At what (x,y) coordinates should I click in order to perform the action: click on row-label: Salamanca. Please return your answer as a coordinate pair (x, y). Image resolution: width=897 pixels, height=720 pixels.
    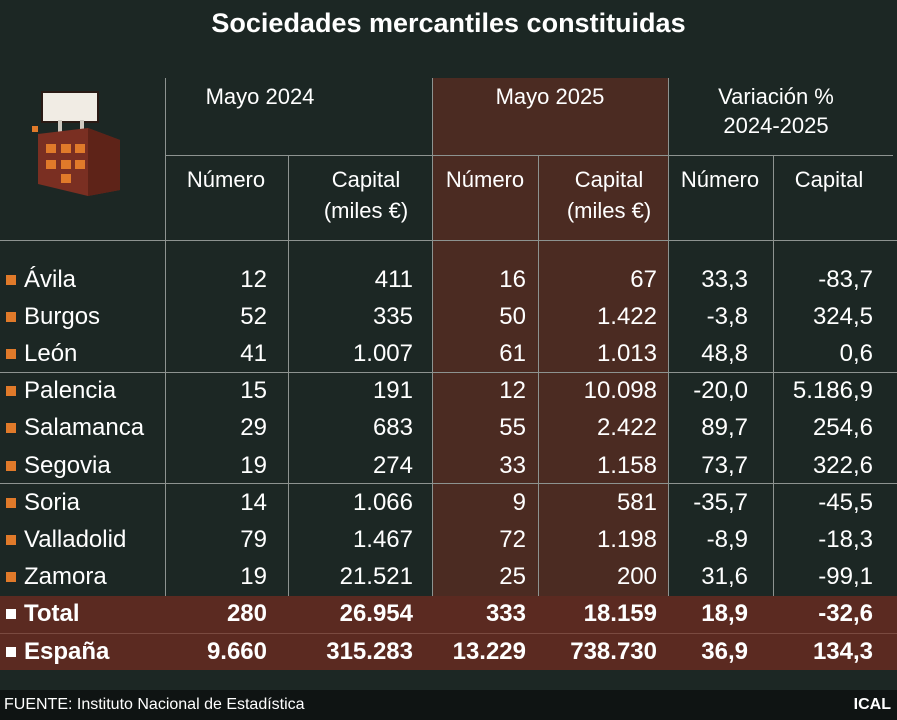
    Looking at the image, I should click on (84, 428).